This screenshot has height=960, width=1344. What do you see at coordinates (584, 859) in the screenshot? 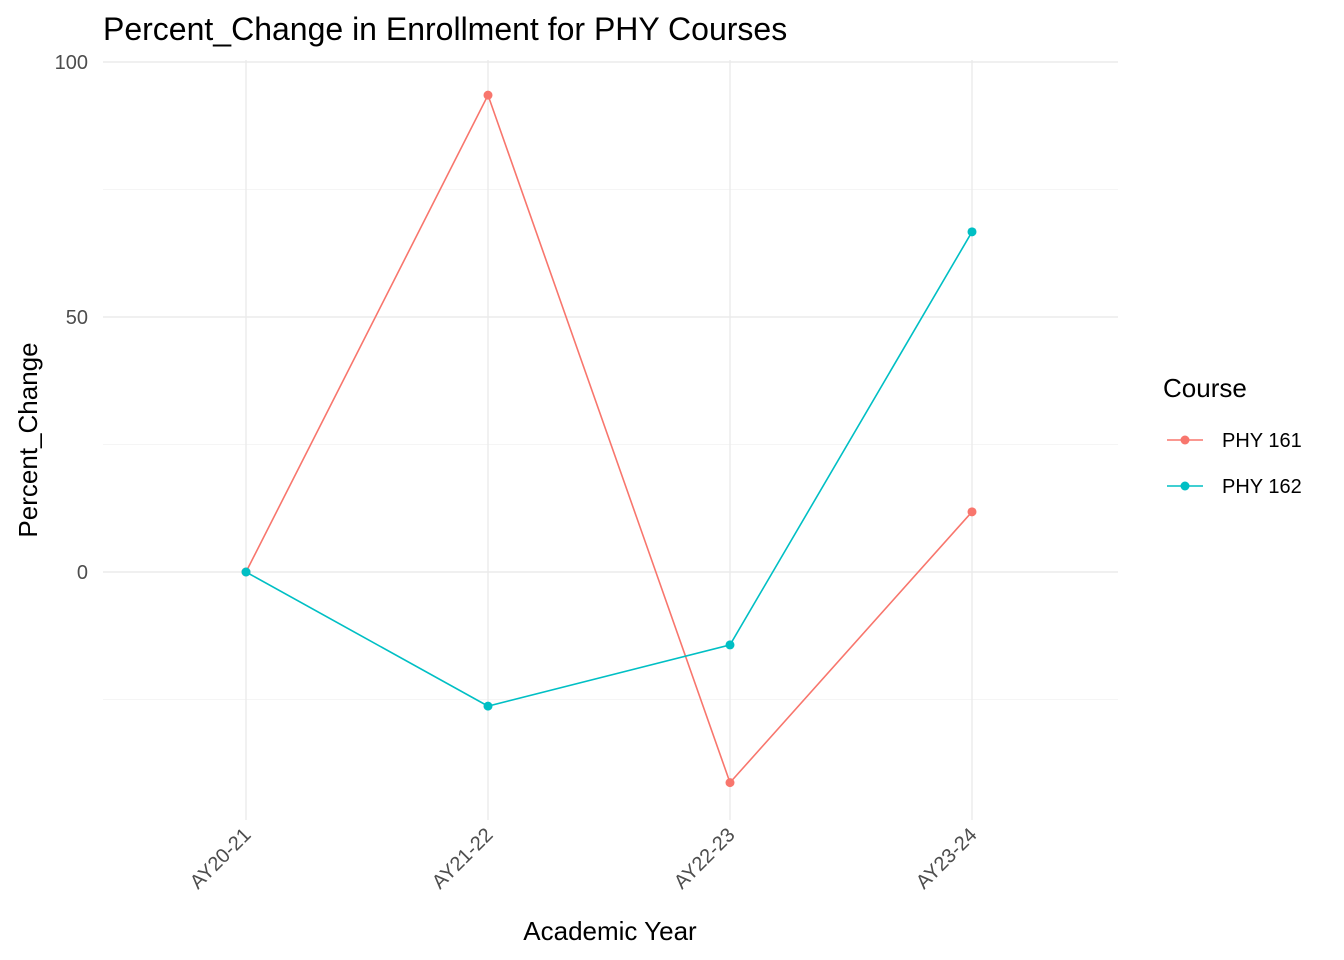
I see `x-axis-ticks: AY20-21 AY21-22 AY22-23 AY23-24` at bounding box center [584, 859].